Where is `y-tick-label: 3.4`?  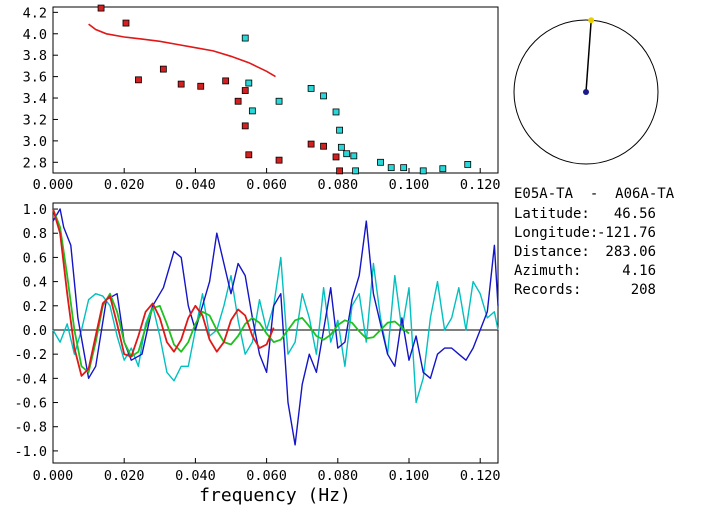 y-tick-label: 3.4 is located at coordinates (35, 99).